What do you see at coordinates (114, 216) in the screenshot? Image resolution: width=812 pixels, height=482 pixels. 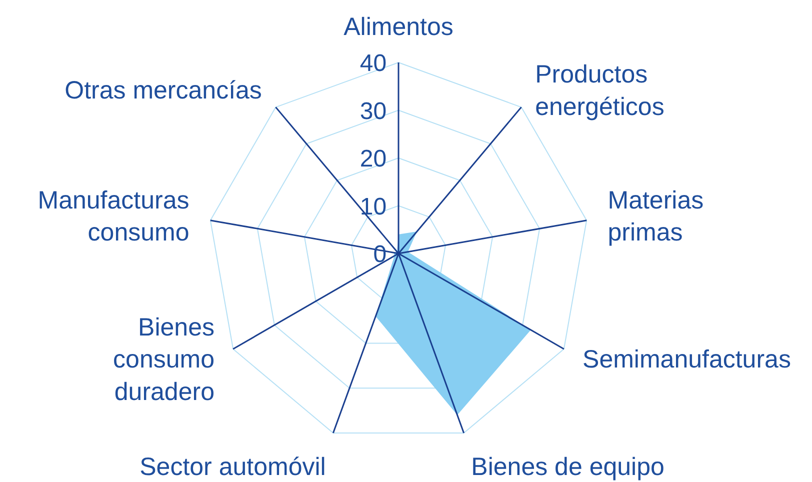 I see `spoke-label: Manufacturas consumo` at bounding box center [114, 216].